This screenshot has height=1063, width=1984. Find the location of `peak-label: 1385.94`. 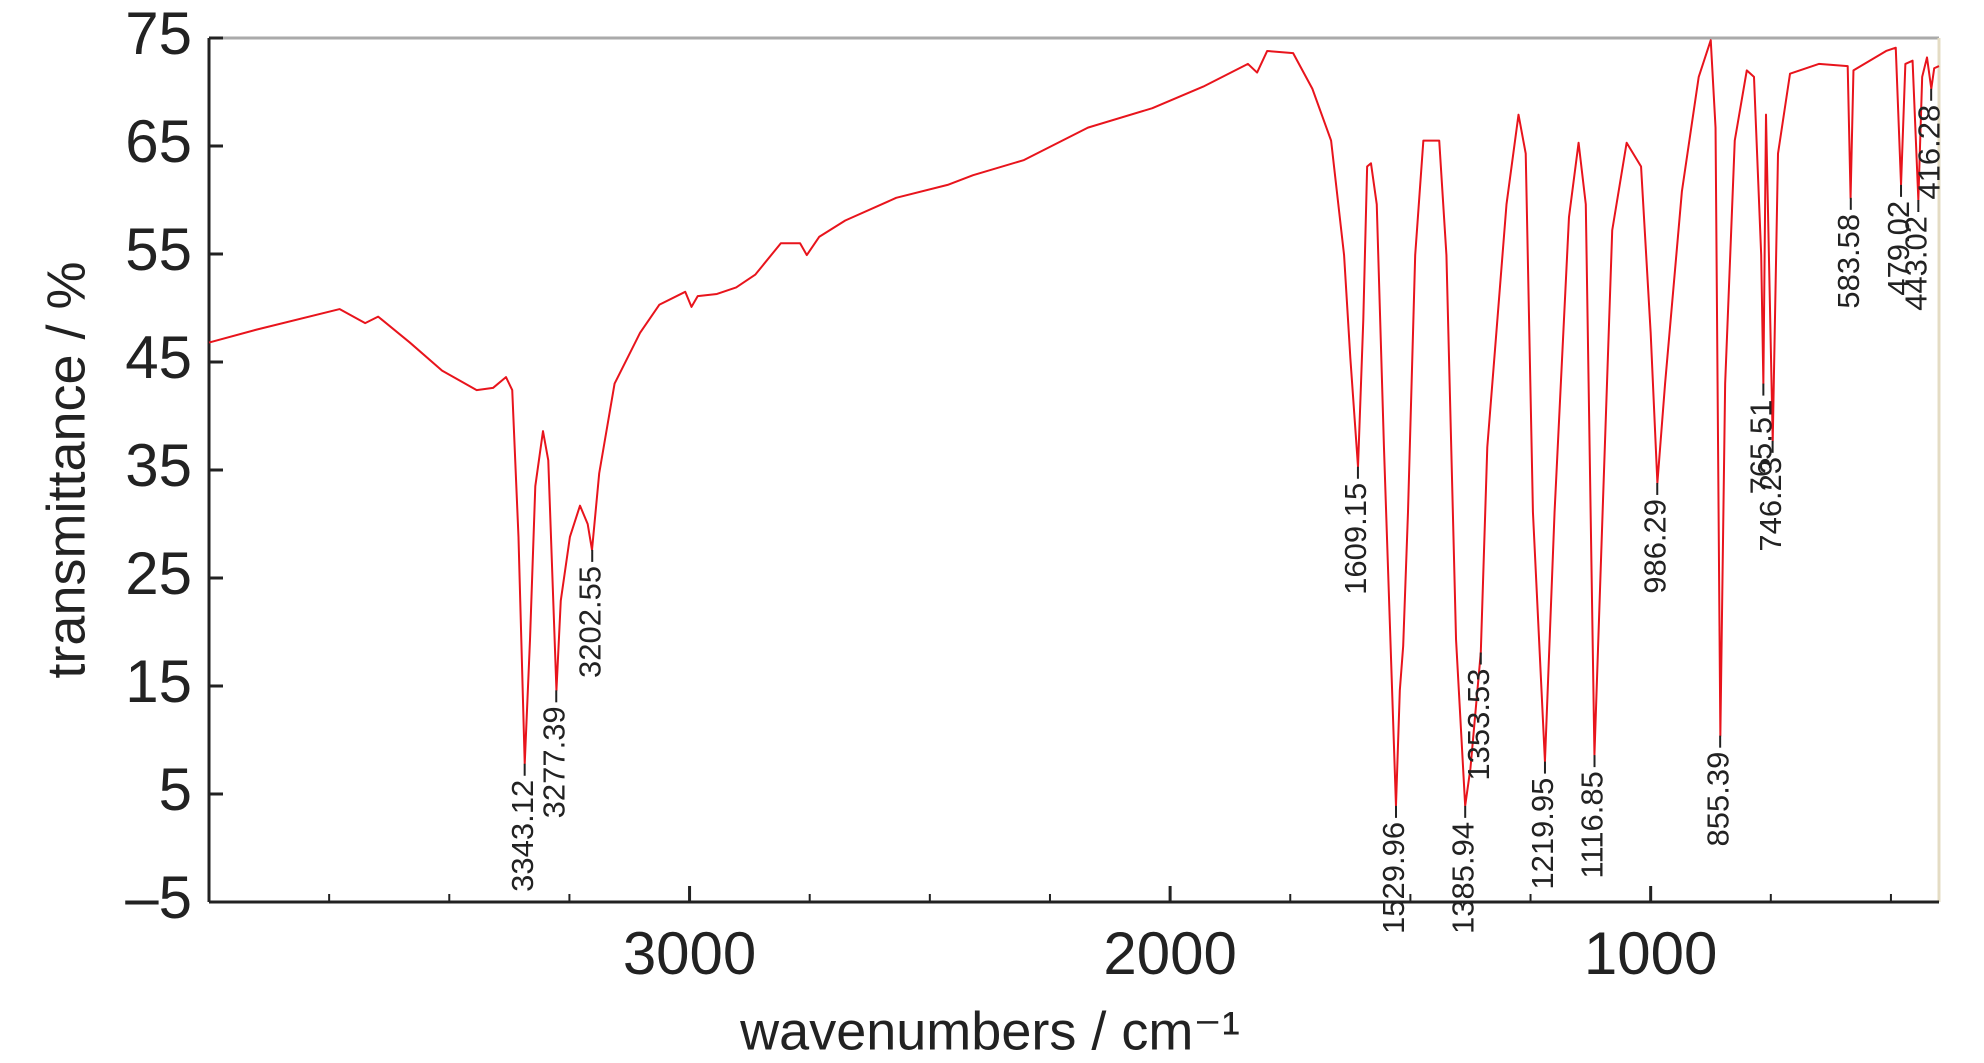

peak-label: 1385.94 is located at coordinates (1462, 878).